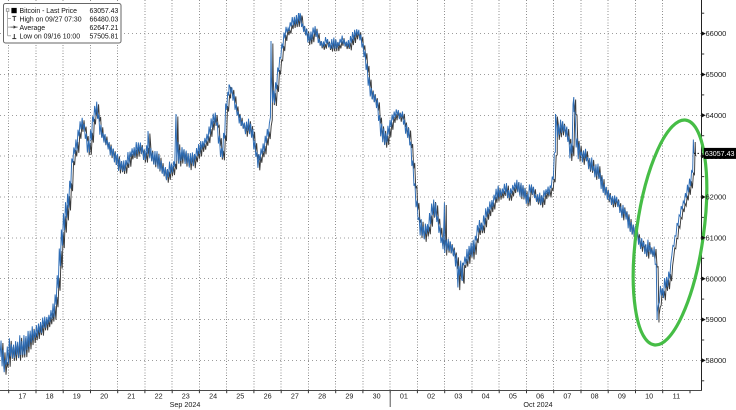 The width and height of the screenshot is (736, 410). Describe the element at coordinates (33, 28) in the screenshot. I see `svg-text: Average` at that location.